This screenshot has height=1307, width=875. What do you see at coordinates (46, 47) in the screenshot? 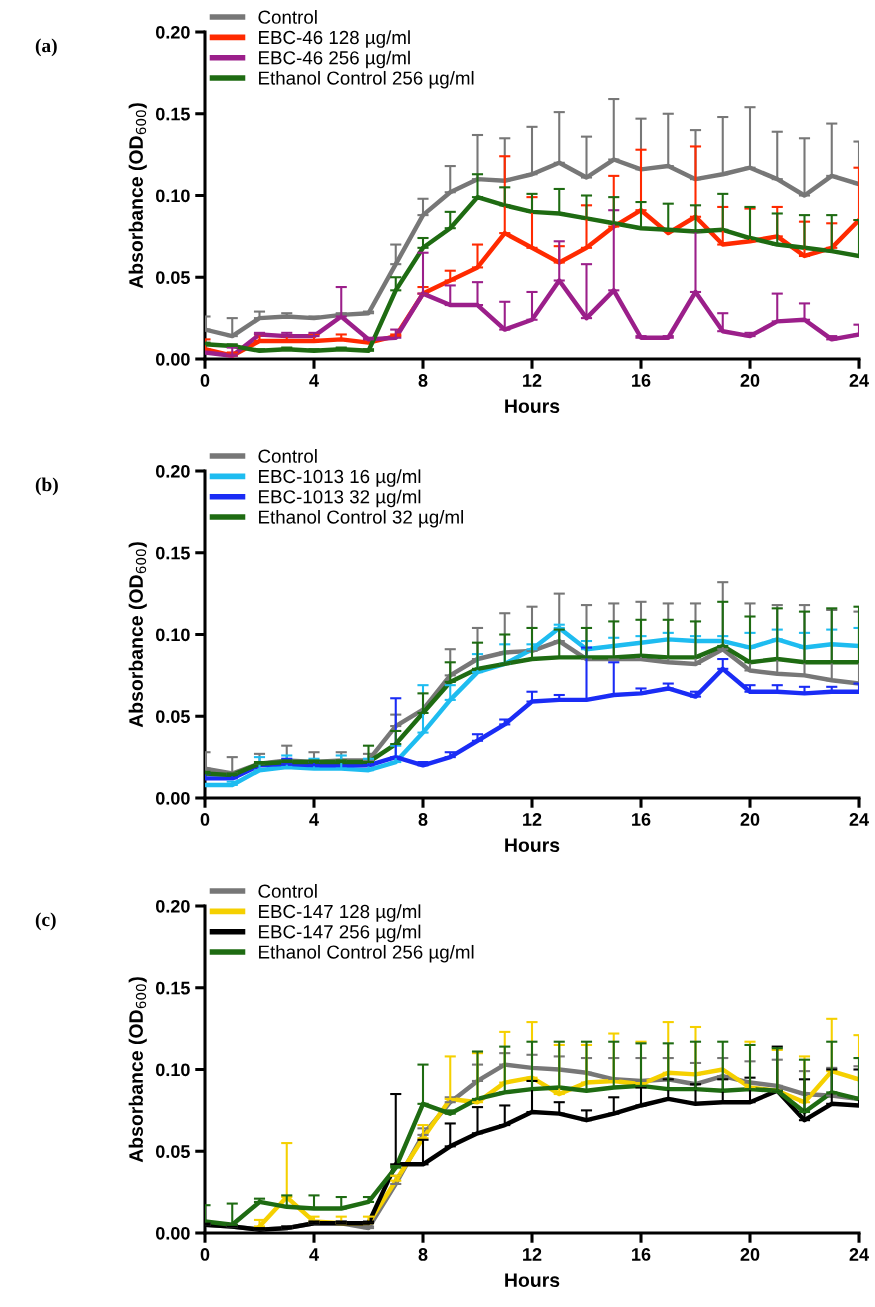
I see `text: (a)` at bounding box center [46, 47].